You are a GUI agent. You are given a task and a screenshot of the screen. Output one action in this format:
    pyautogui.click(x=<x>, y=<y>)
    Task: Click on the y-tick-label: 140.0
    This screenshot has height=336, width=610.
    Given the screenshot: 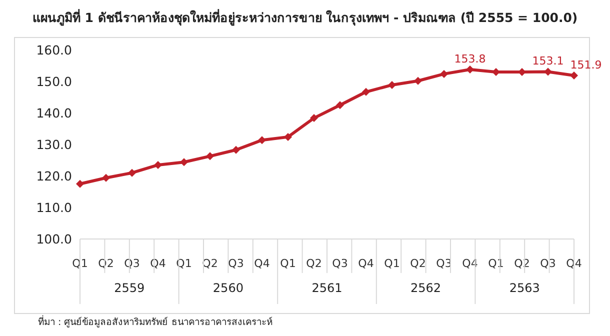 What is the action you would take?
    pyautogui.click(x=54, y=112)
    